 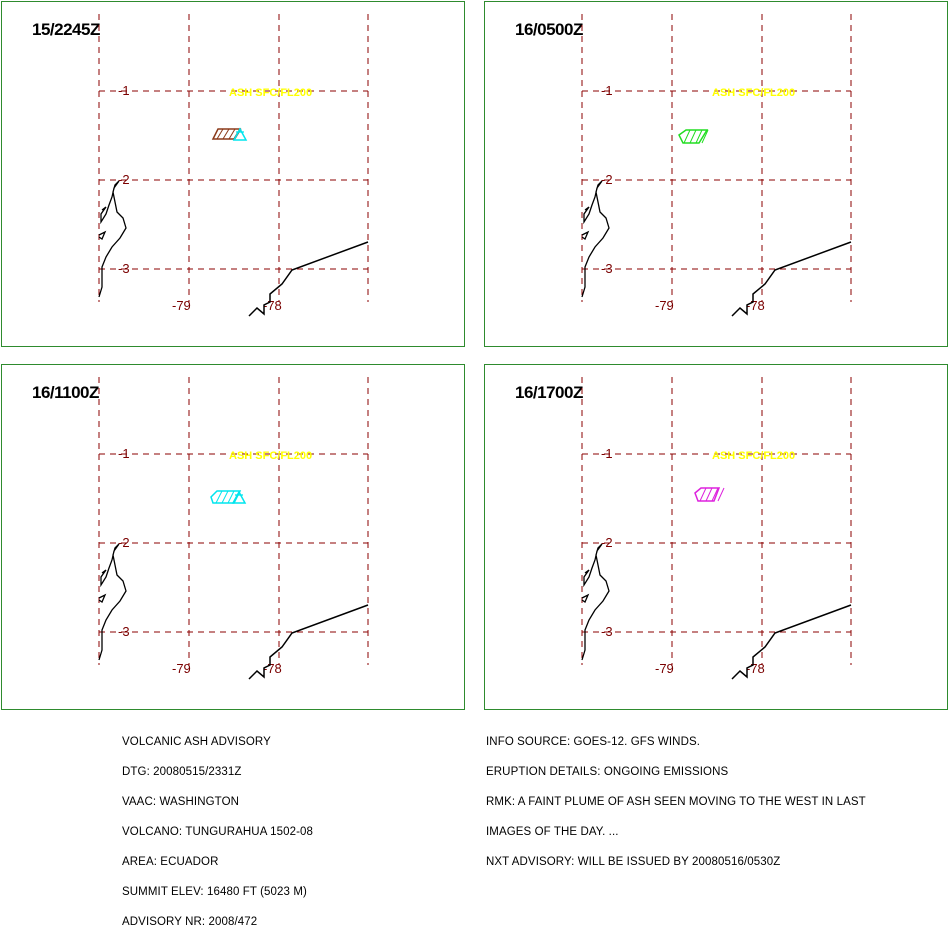 What do you see at coordinates (181, 802) in the screenshot?
I see `advisory-line: VAAC: WASHINGTON` at bounding box center [181, 802].